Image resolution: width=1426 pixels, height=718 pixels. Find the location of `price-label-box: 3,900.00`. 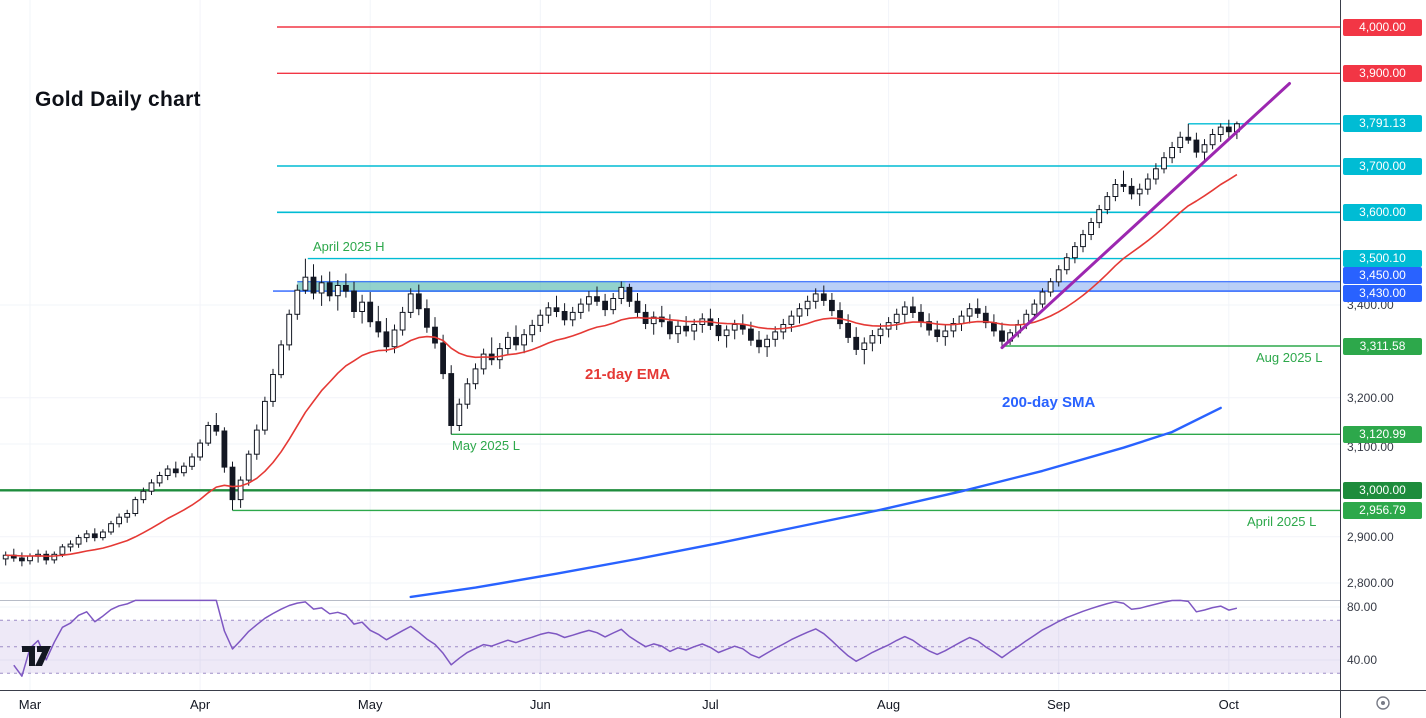

price-label-box: 3,900.00 is located at coordinates (1382, 73).